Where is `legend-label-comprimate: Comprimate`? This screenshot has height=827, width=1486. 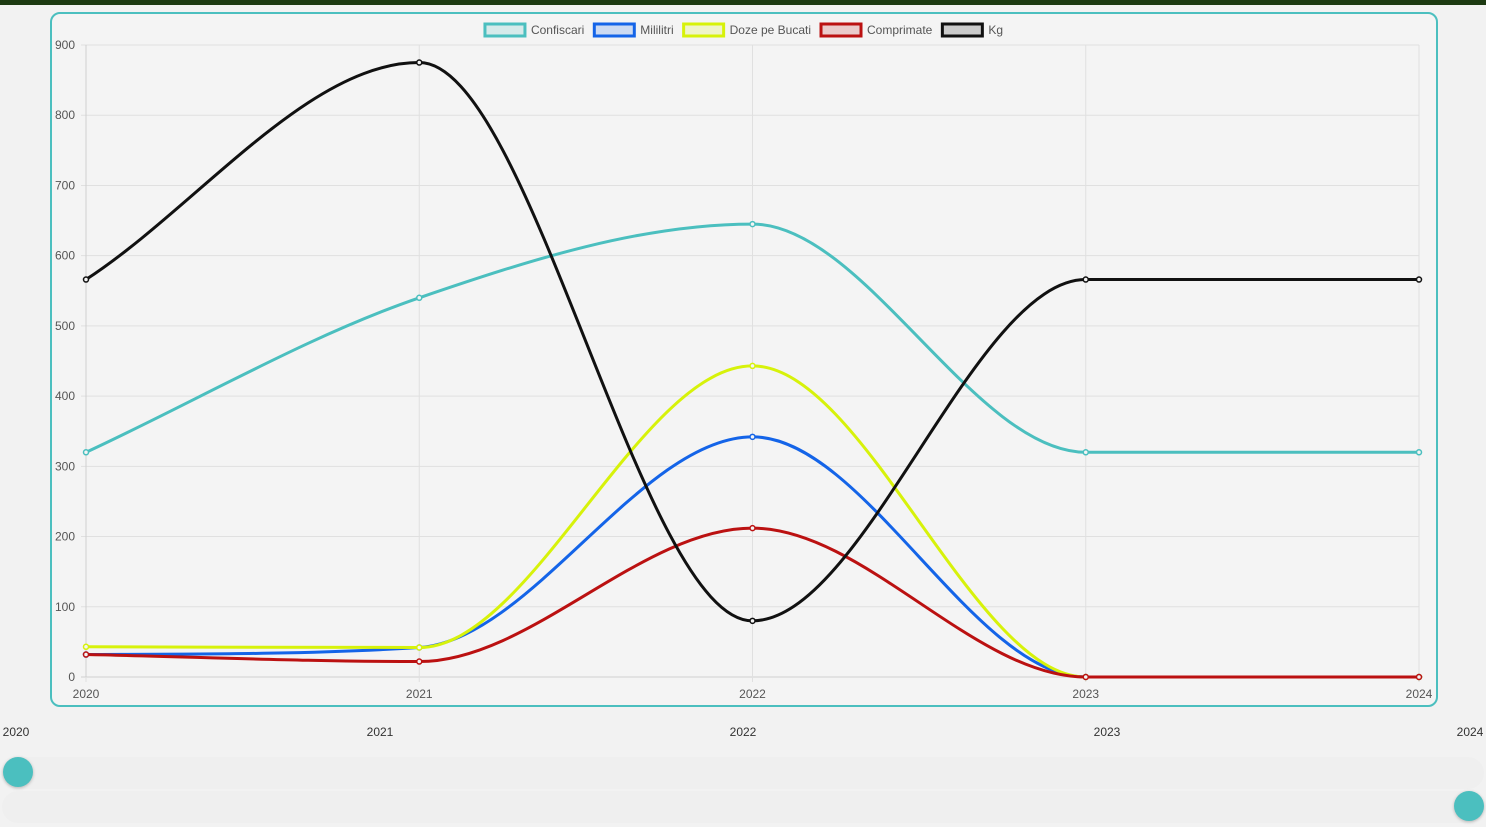 legend-label-comprimate: Comprimate is located at coordinates (900, 30).